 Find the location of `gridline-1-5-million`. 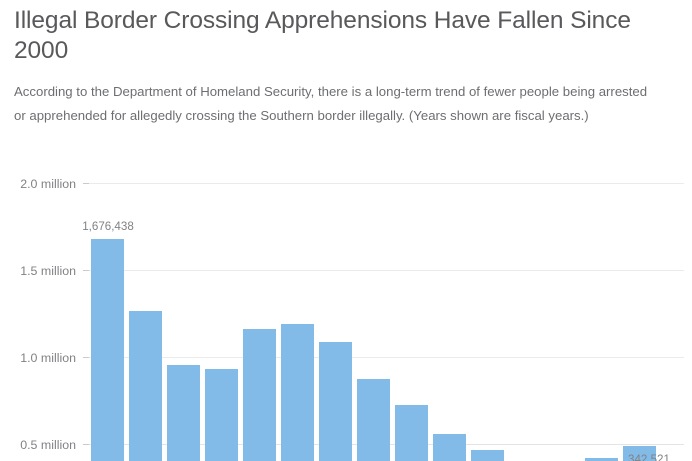

gridline-1-5-million is located at coordinates (386, 270).